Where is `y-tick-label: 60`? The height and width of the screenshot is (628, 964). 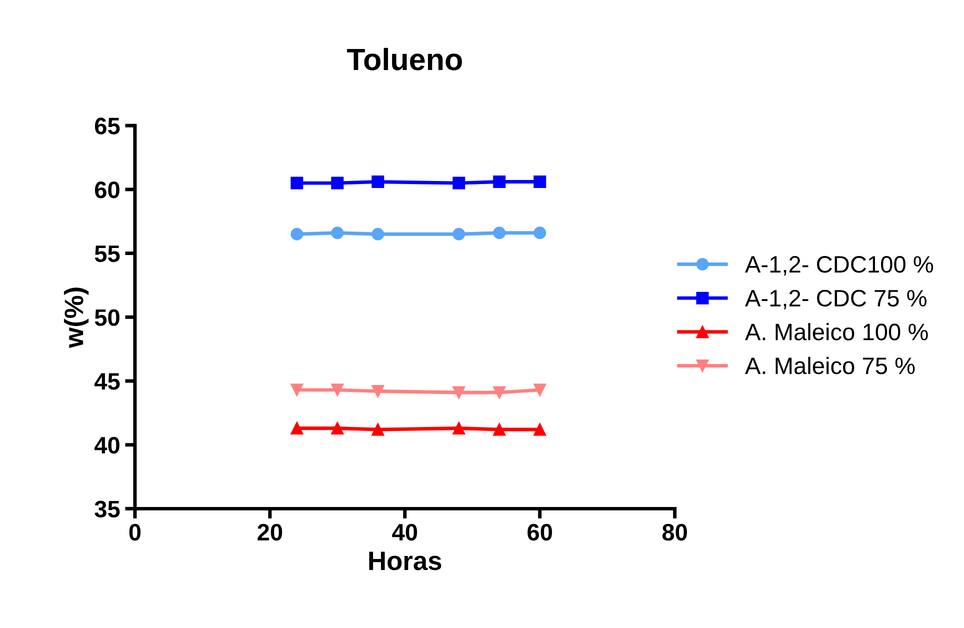
y-tick-label: 60 is located at coordinates (107, 190).